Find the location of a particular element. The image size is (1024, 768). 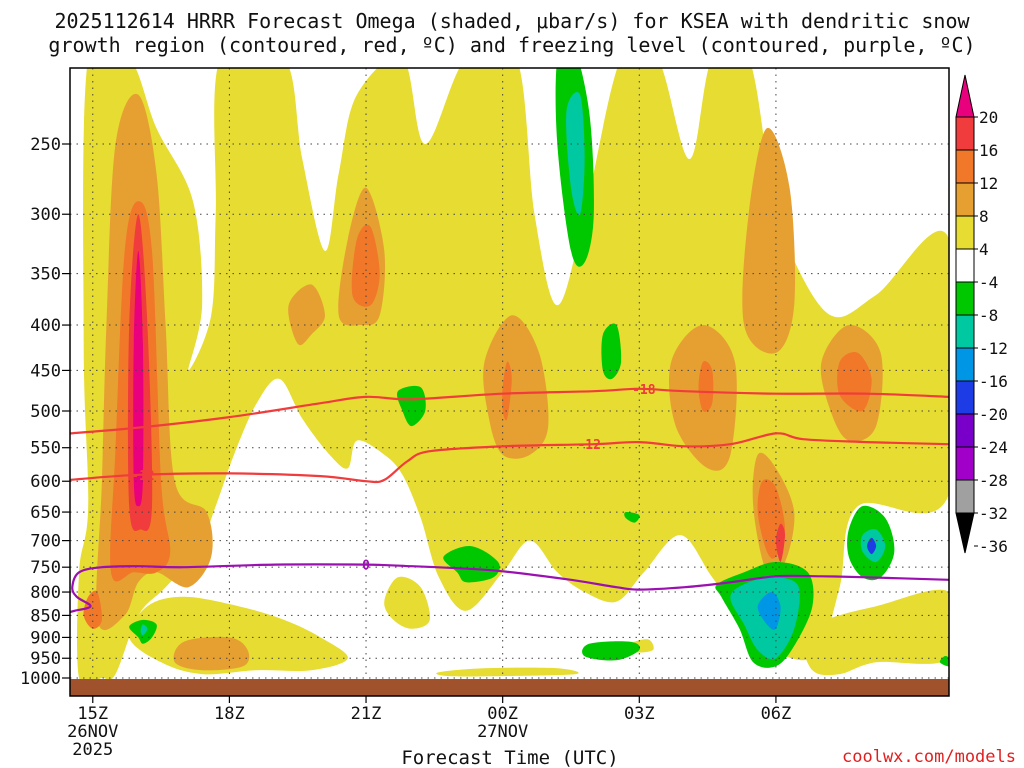

omega-region-teal-04z is located at coordinates (769, 611).